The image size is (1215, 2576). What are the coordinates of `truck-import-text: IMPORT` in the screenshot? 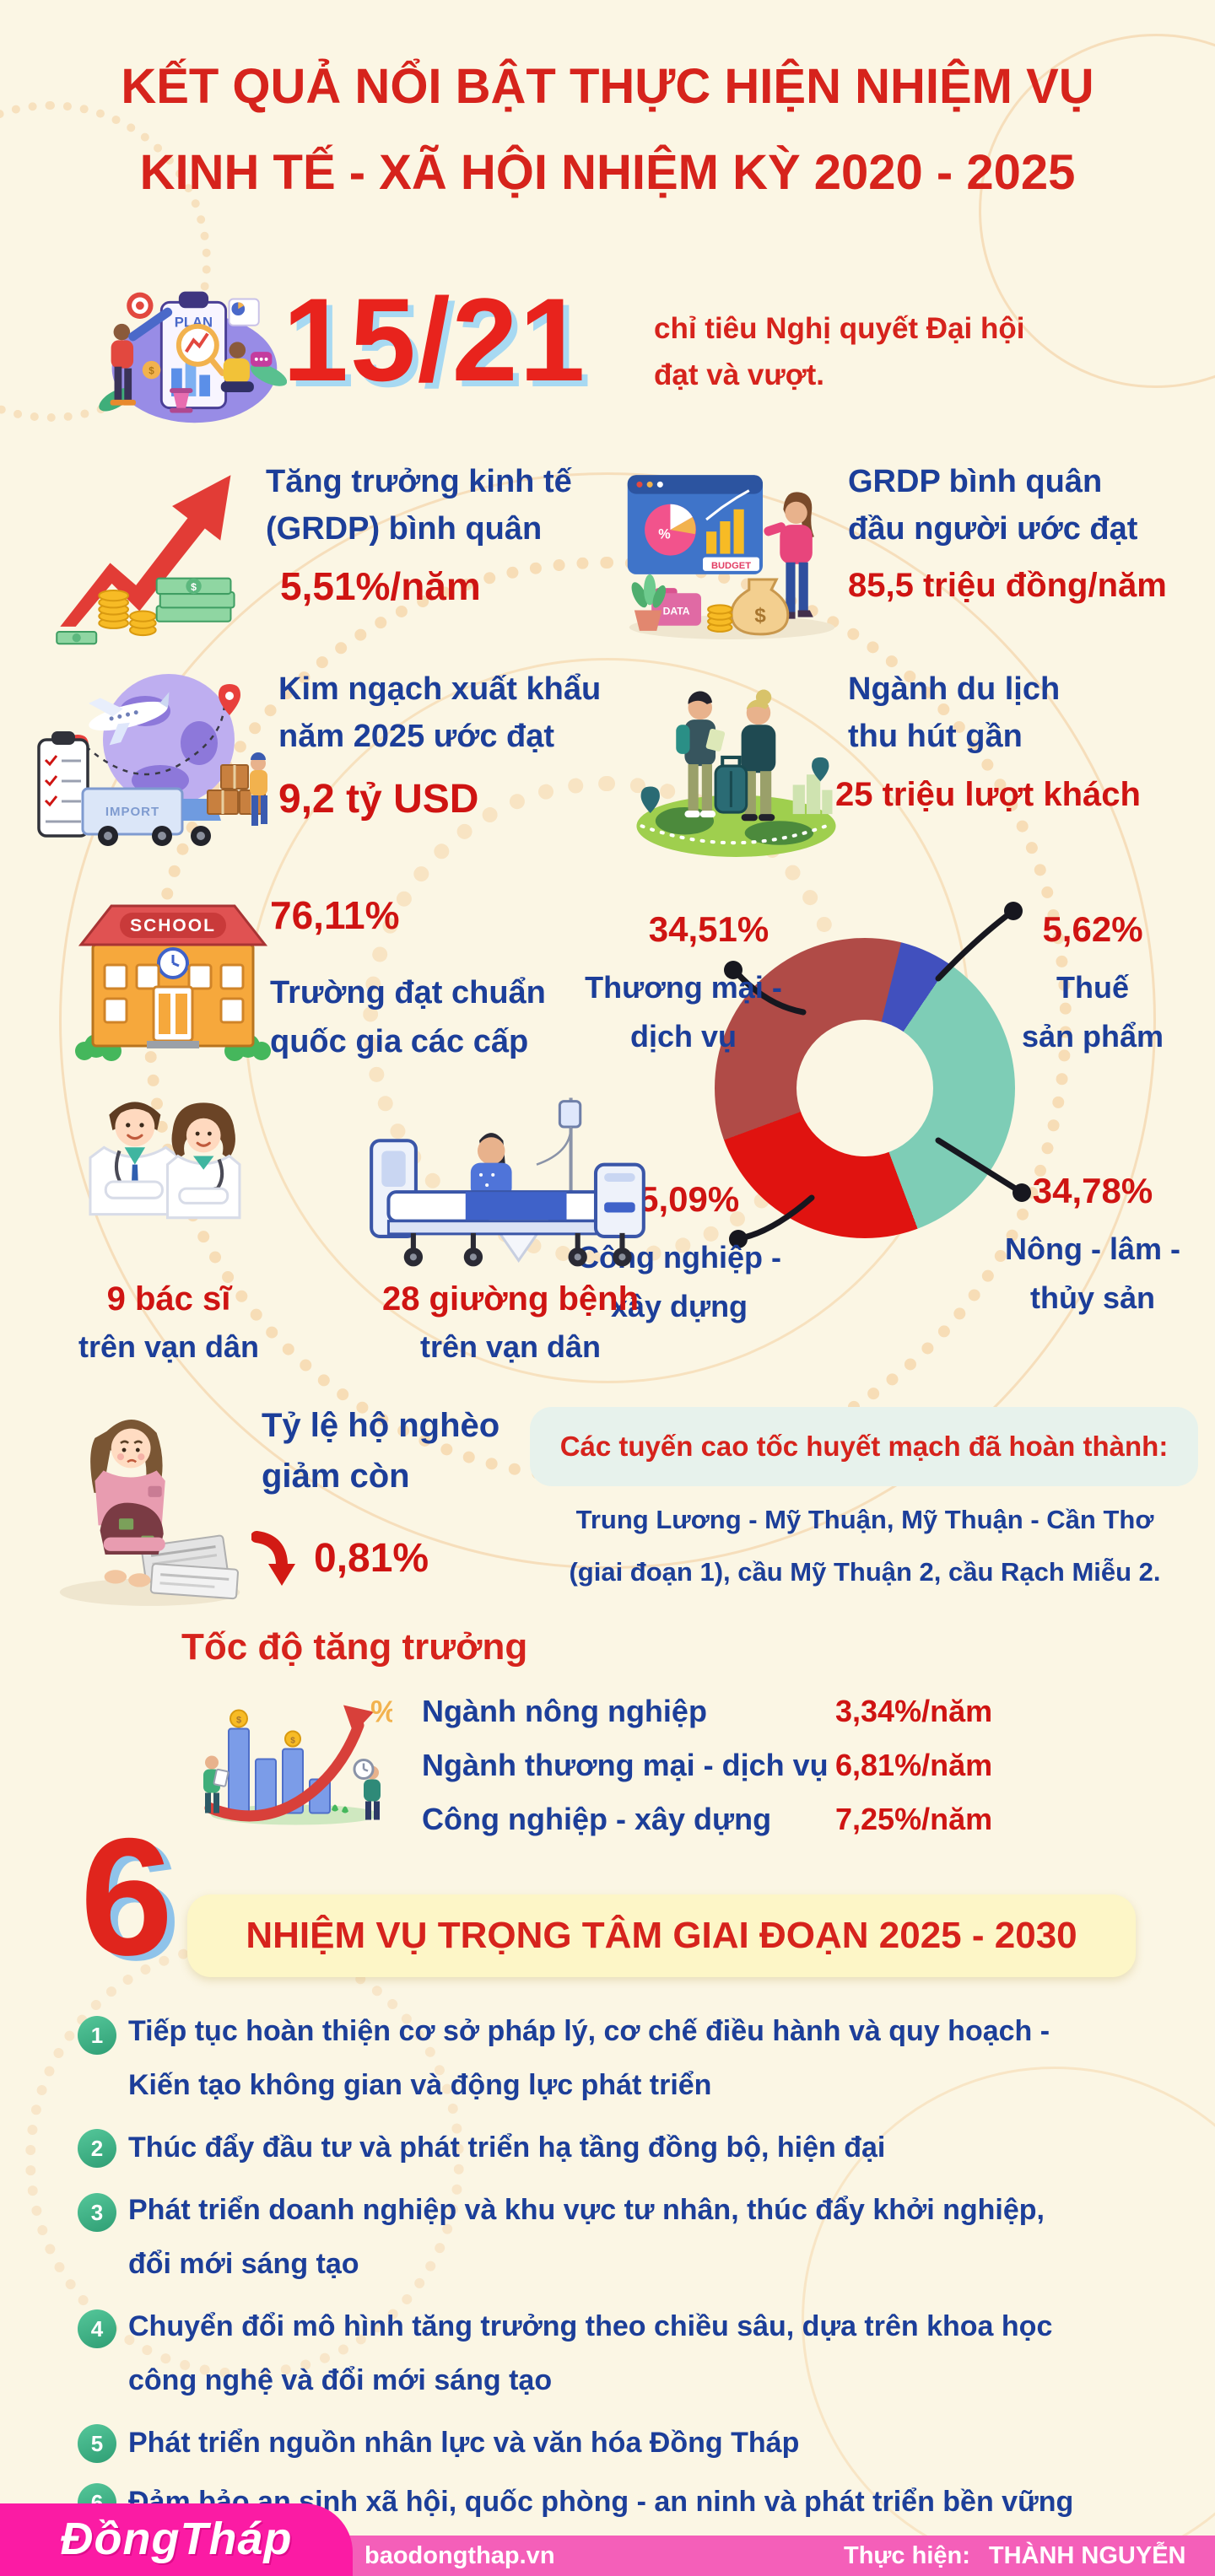 It's located at (132, 812).